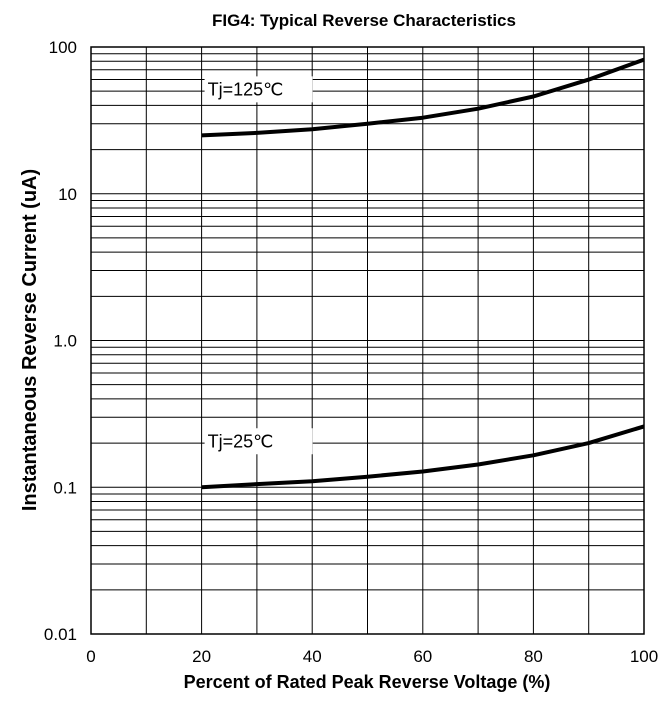 This screenshot has height=701, width=672. I want to click on x-tick-label: 100, so click(644, 656).